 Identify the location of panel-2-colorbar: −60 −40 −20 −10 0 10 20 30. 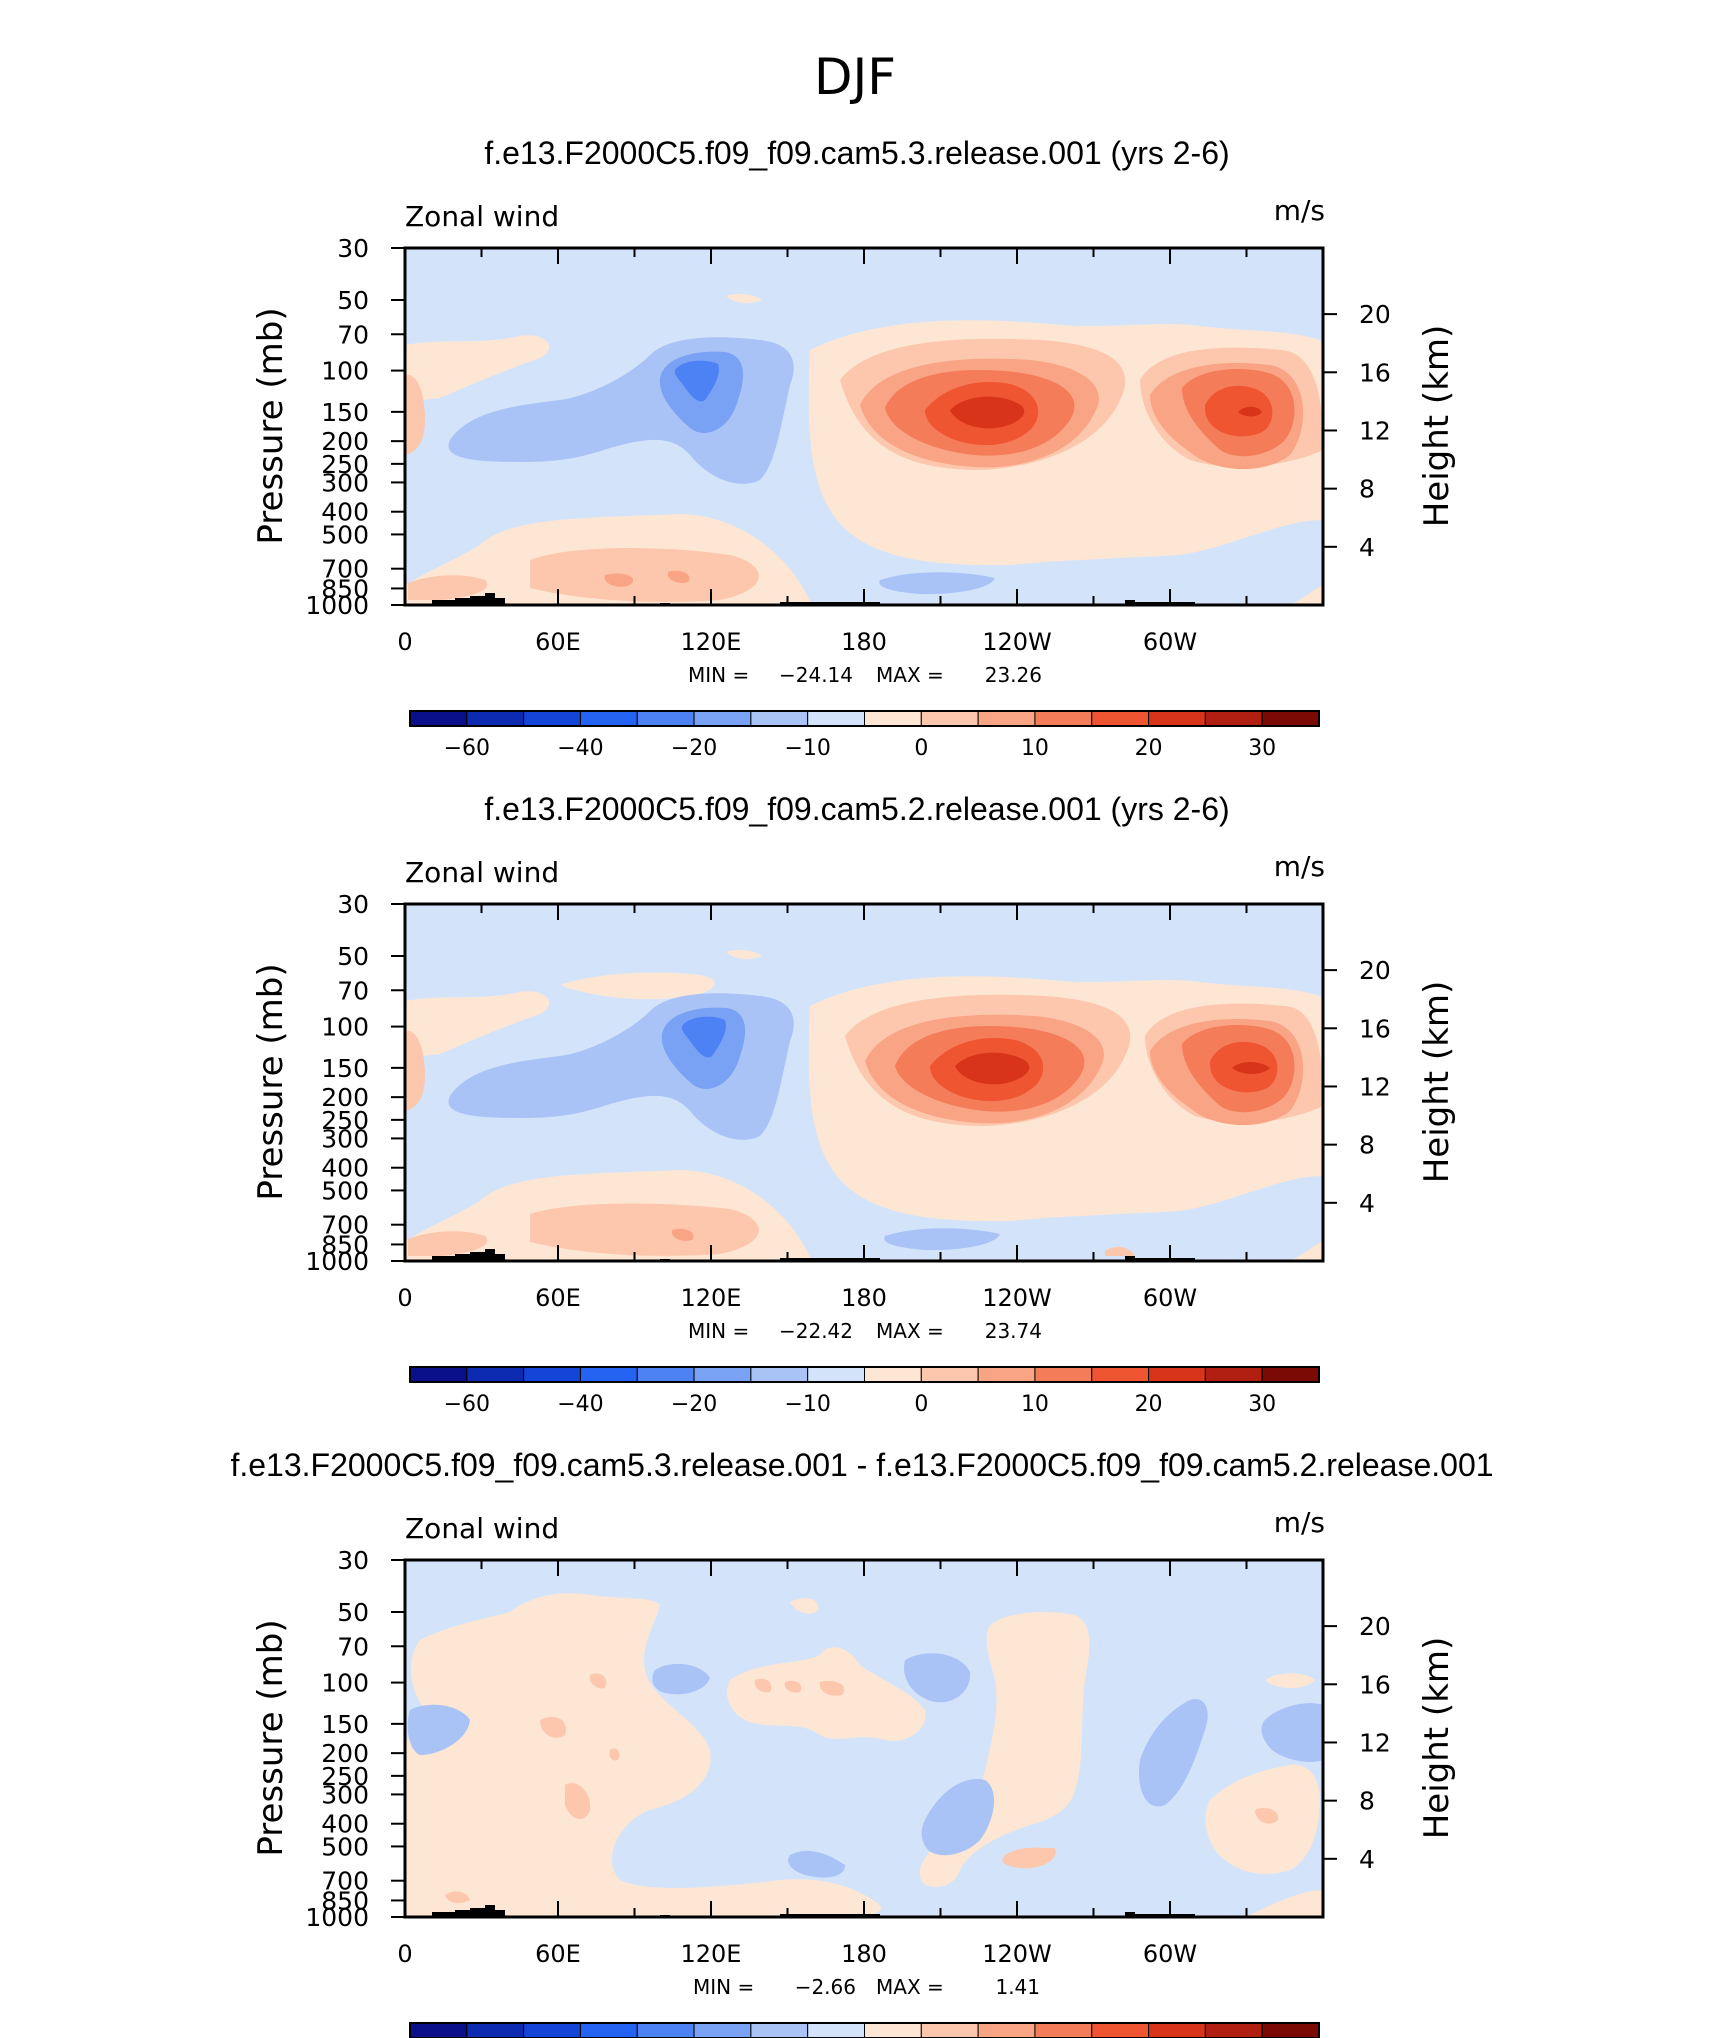
(864, 1391).